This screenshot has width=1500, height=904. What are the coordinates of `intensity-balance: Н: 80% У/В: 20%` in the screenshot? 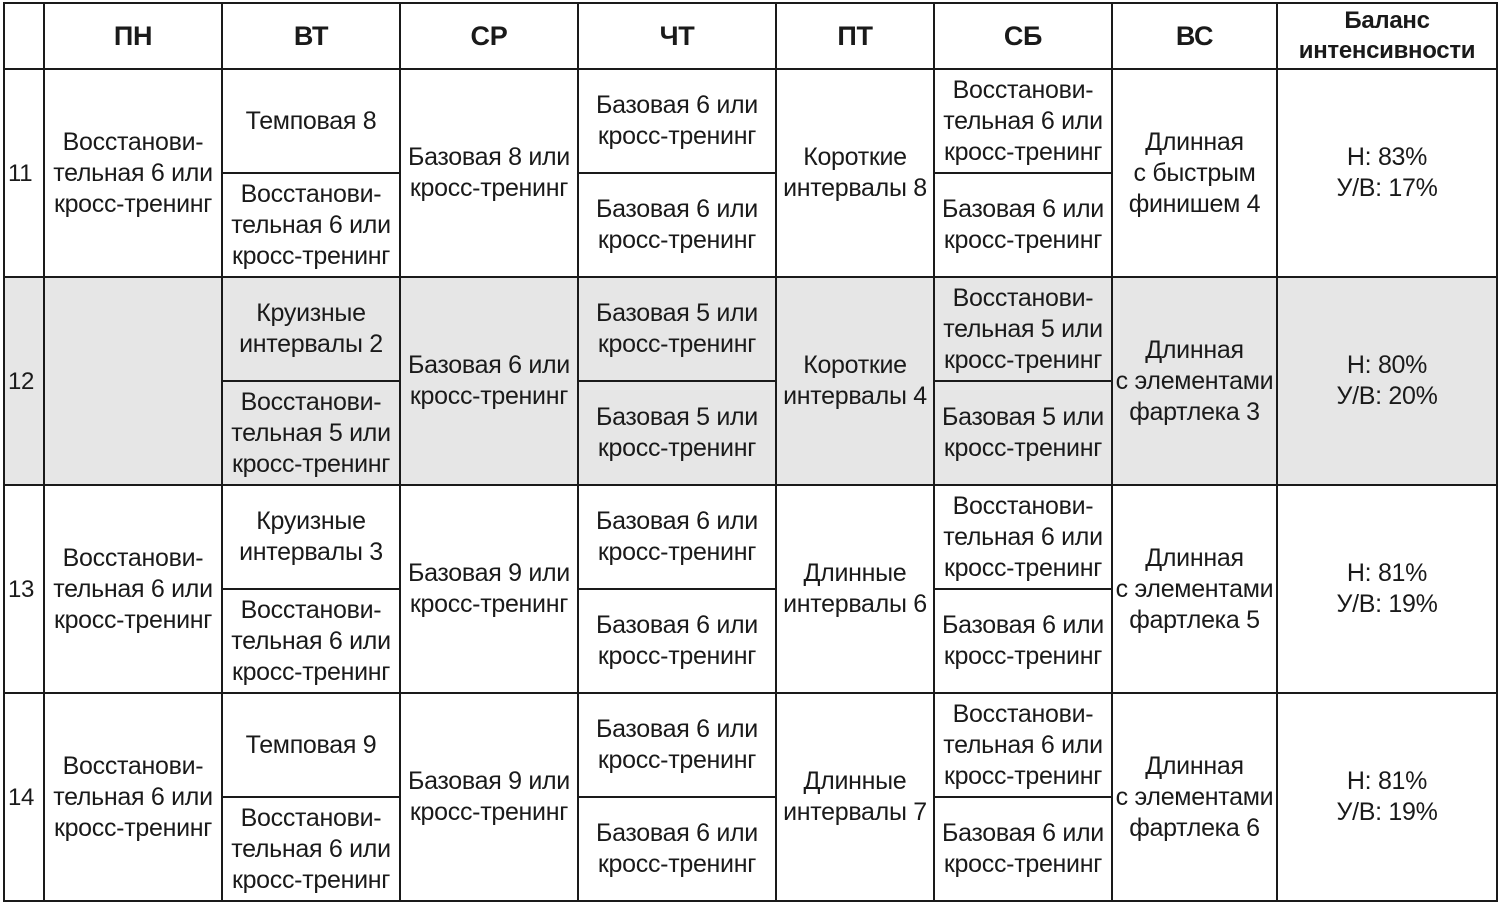 It's located at (1388, 382).